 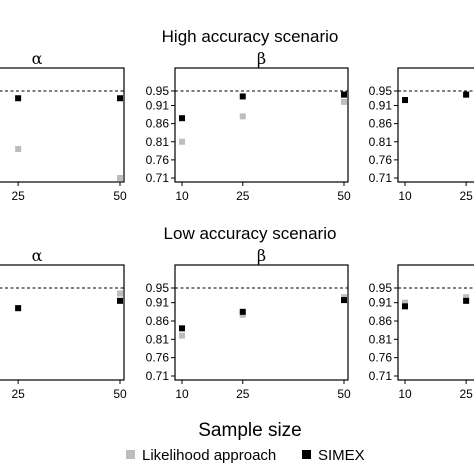 I want to click on row-title-high: High accuracy scenario, so click(x=250, y=36).